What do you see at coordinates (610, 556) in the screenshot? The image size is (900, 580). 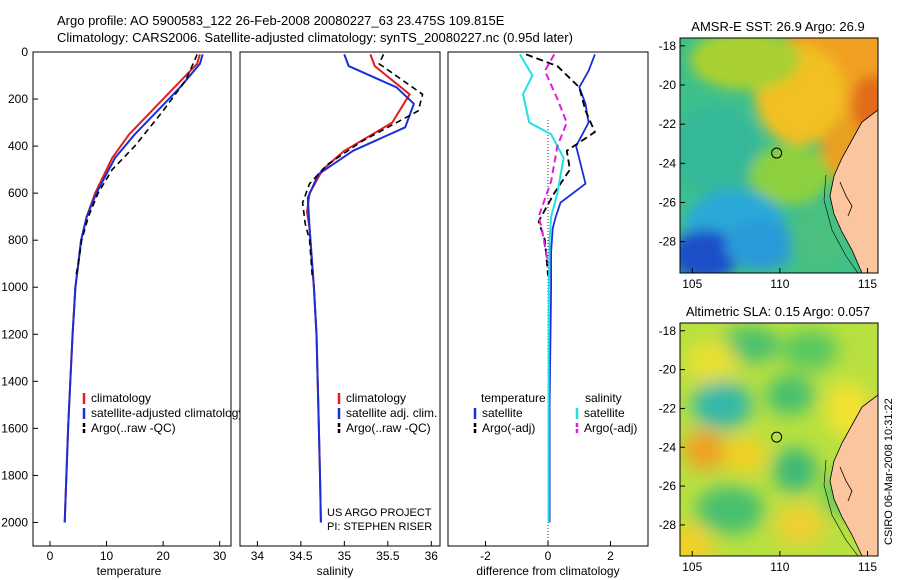 I see `x-tick-label: 2` at bounding box center [610, 556].